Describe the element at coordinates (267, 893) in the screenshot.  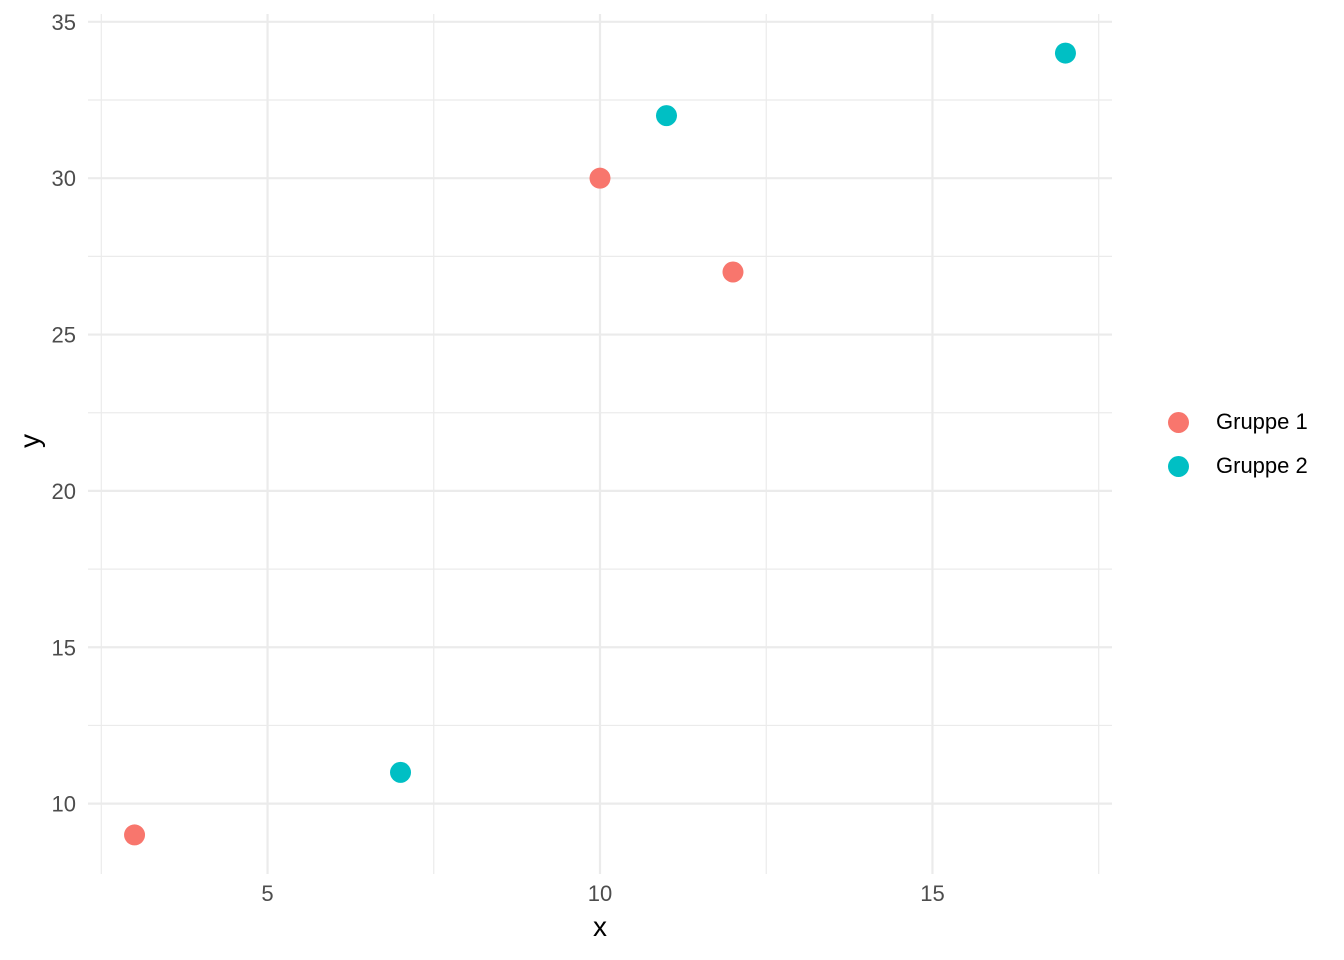
I see `x-tick-label: 5` at that location.